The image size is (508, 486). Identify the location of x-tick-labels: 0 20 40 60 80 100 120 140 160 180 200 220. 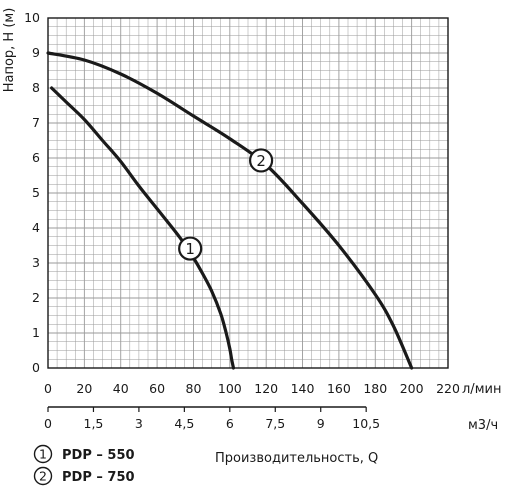
(252, 388).